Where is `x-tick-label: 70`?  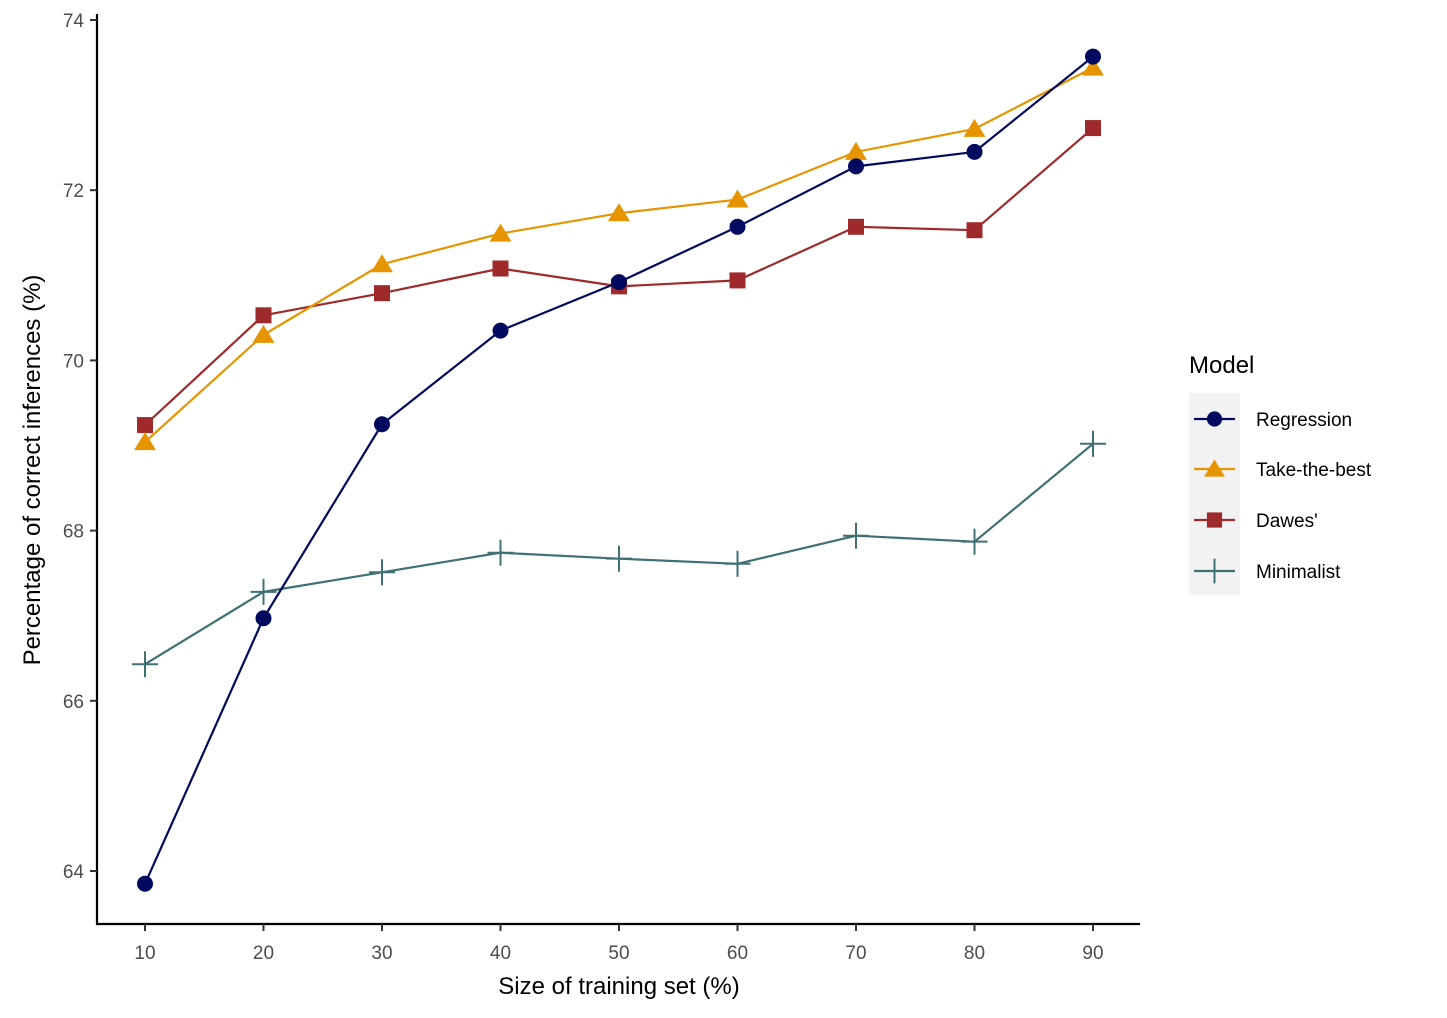
x-tick-label: 70 is located at coordinates (855, 953).